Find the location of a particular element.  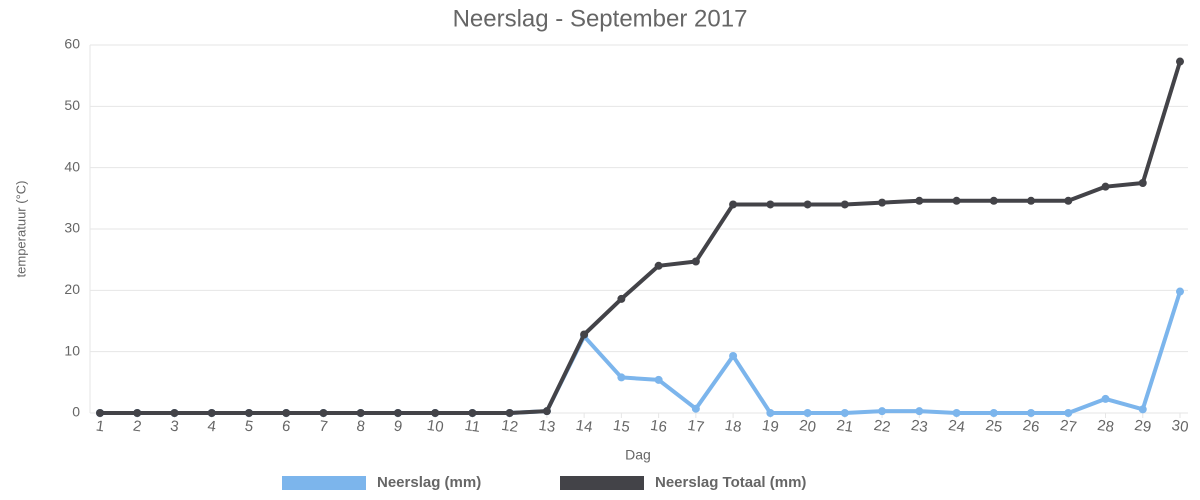

x-tick-label: 19 is located at coordinates (770, 426).